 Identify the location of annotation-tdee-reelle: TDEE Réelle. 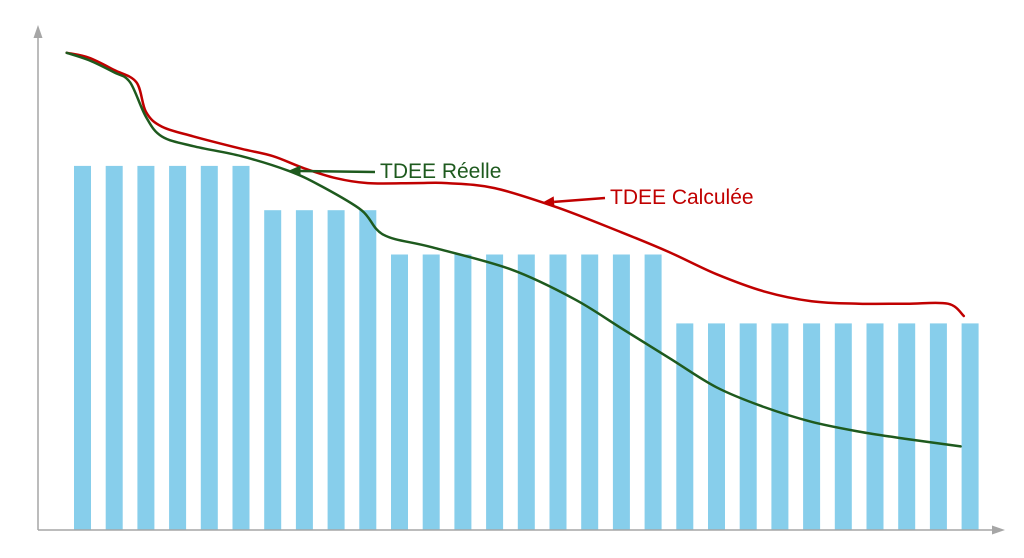
(394, 171).